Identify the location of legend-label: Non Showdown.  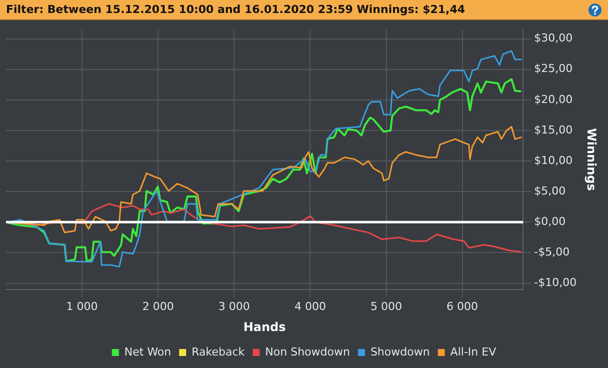
(307, 351).